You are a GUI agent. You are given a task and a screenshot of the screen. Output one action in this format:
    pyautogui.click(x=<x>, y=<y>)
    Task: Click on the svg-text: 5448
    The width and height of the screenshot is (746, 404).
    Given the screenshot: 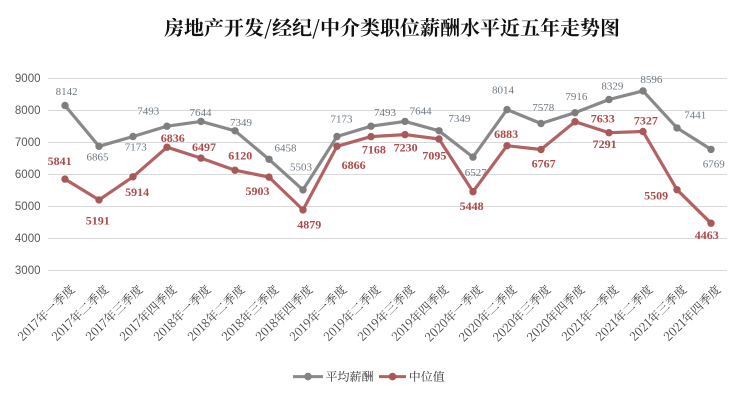 What is the action you would take?
    pyautogui.click(x=472, y=206)
    